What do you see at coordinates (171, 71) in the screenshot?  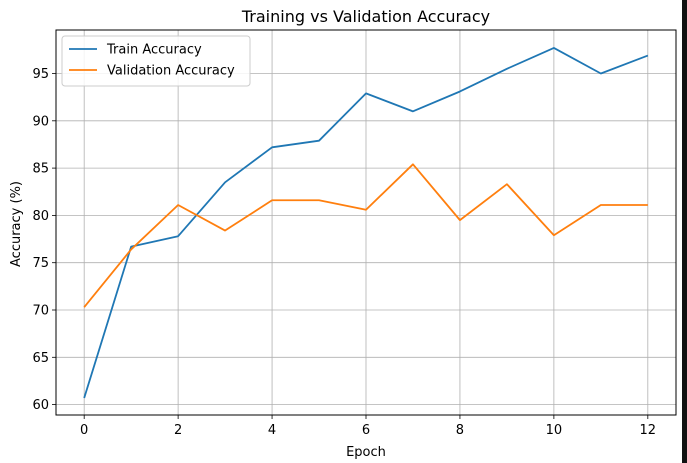 I see `legend-label: Validation Accuracy` at bounding box center [171, 71].